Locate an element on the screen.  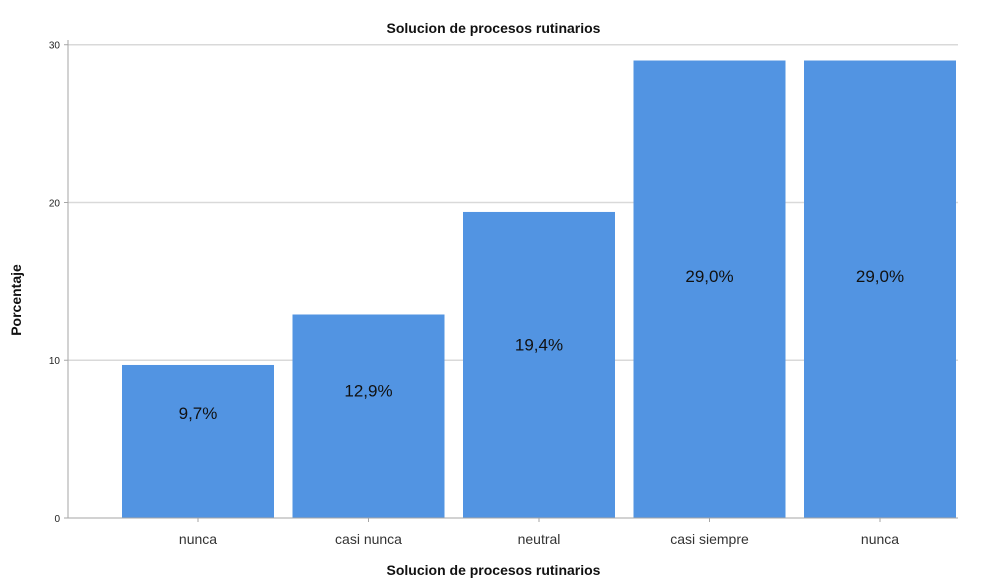
x-axis-label: Solucion de procesos rutinarios is located at coordinates (493, 570).